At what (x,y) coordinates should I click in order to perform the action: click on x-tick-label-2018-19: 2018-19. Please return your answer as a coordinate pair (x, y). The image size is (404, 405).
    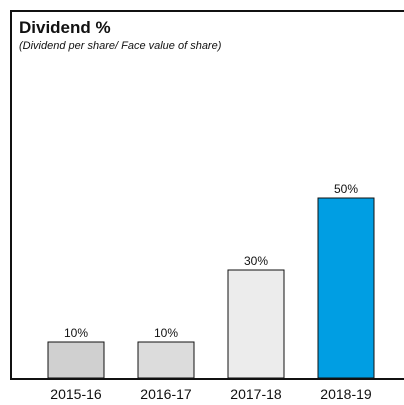
    Looking at the image, I should click on (346, 394).